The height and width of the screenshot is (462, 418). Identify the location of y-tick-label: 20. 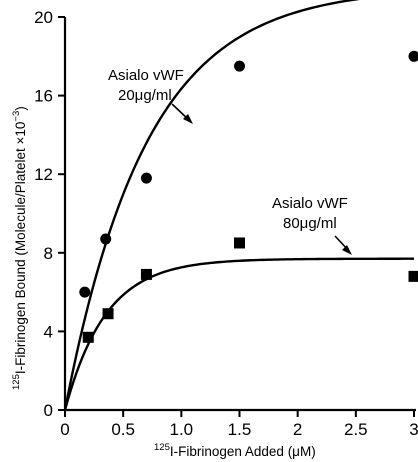
(43, 17).